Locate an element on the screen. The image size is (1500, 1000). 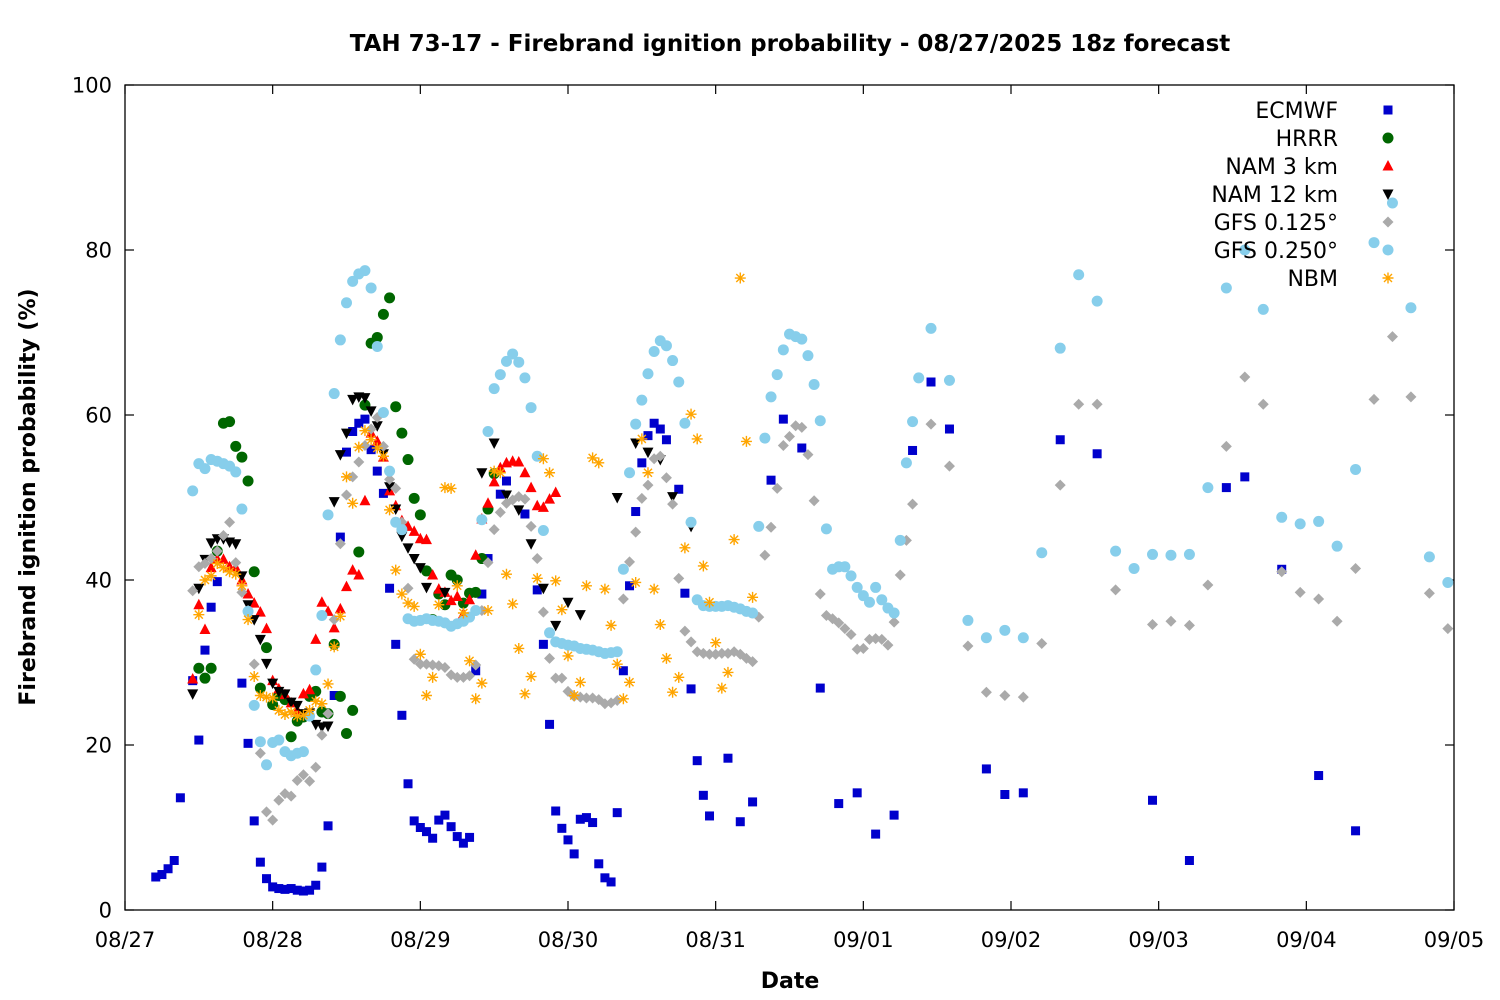
y-axis-label: Firebrand ignition probability (%) is located at coordinates (28, 496).